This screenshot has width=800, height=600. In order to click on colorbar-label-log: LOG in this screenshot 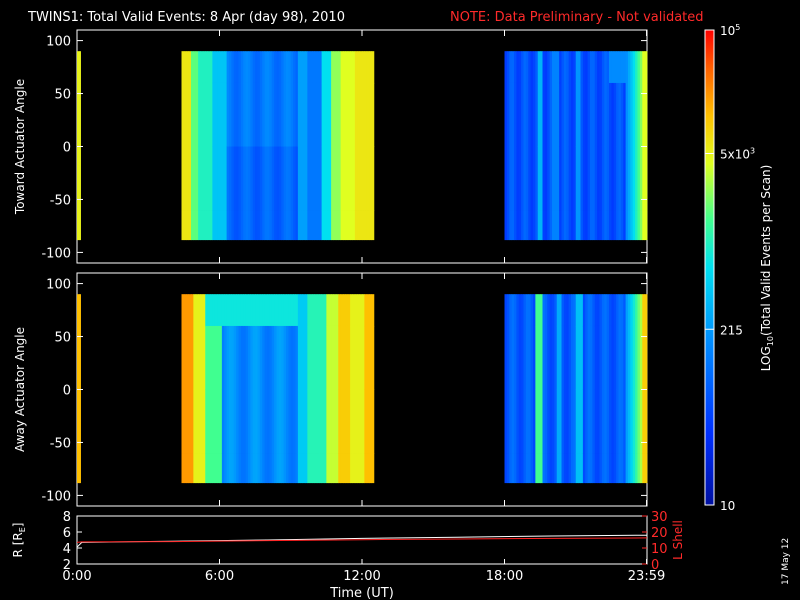, I will do `click(766, 358)`.